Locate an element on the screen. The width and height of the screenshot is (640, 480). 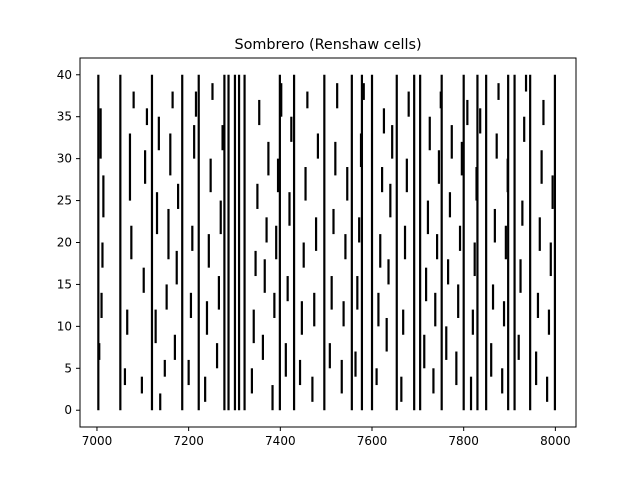
y-tick-label: 20 is located at coordinates (64, 243).